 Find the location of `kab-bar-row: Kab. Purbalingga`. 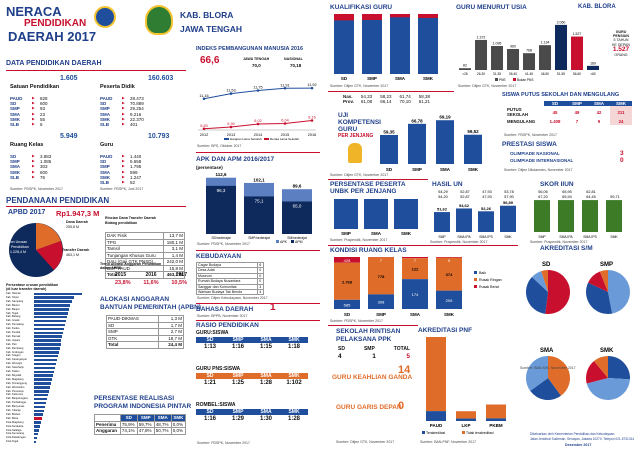

kab-bar-row: Kab. Purbalingga is located at coordinates (46, 403).